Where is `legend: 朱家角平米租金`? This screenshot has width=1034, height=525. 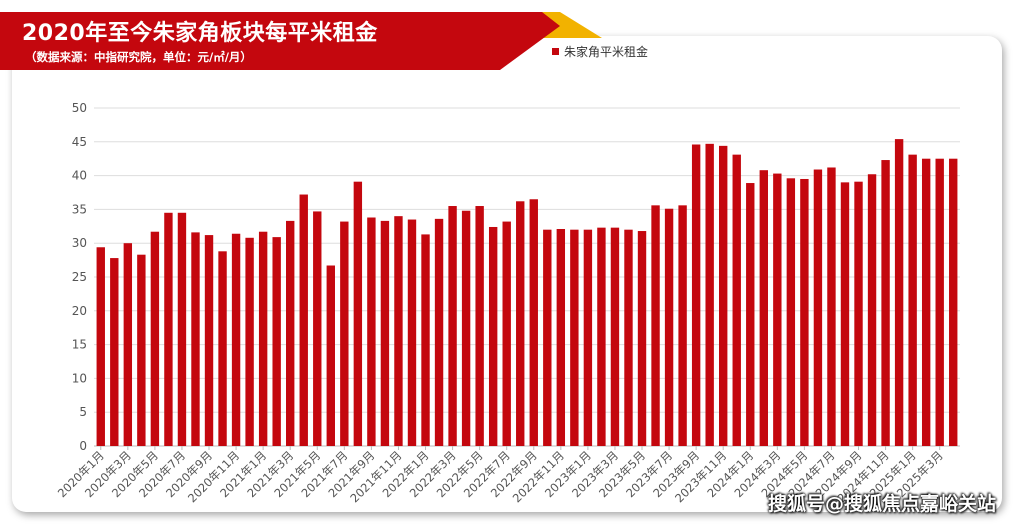 legend: 朱家角平米租金 is located at coordinates (600, 51).